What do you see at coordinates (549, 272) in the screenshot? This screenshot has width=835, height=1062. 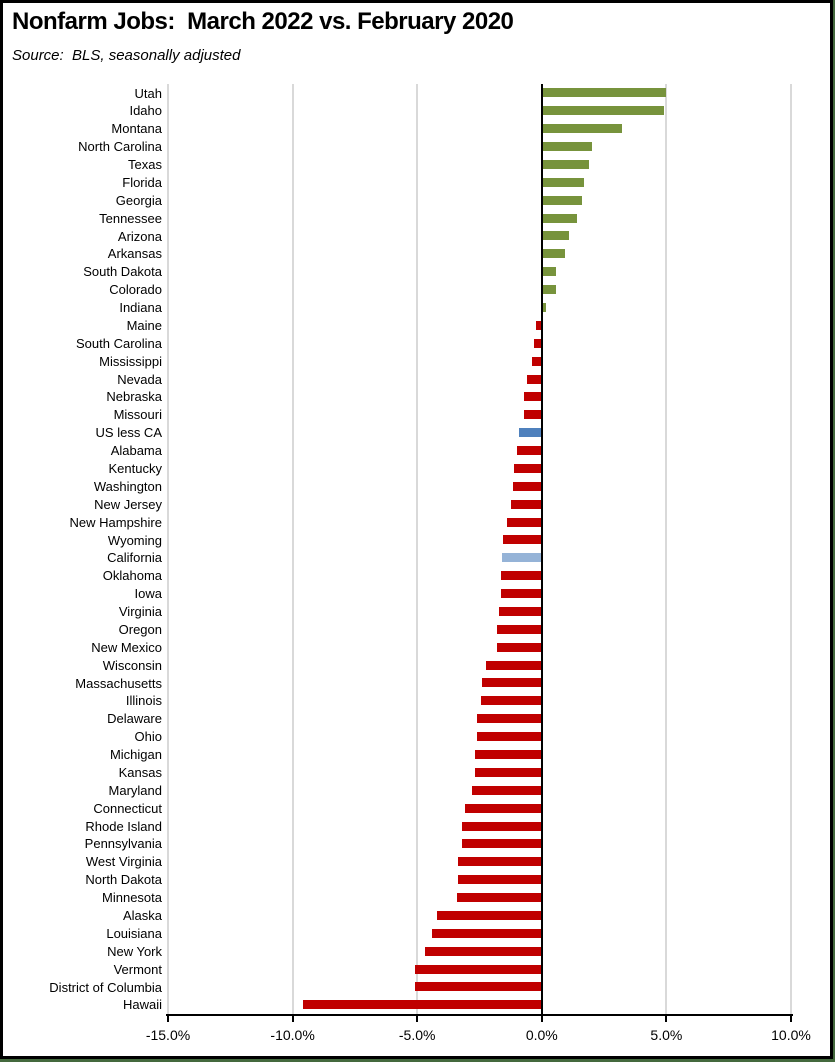 I see `bar-south-dakota` at bounding box center [549, 272].